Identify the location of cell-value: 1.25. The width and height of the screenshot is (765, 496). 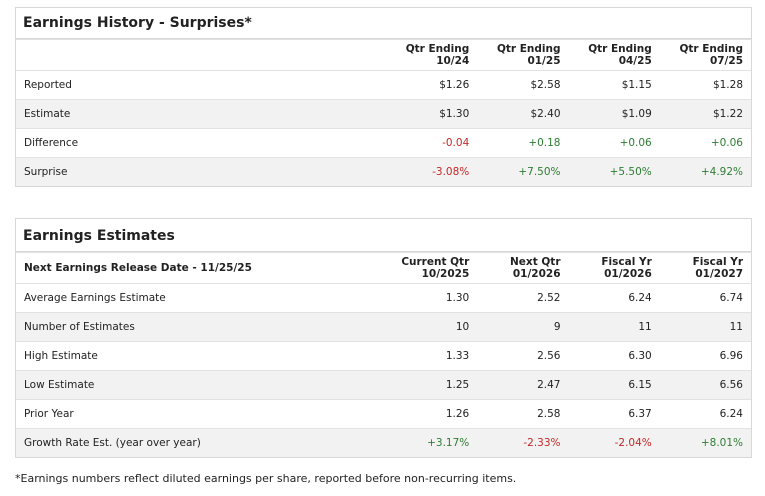
(432, 385).